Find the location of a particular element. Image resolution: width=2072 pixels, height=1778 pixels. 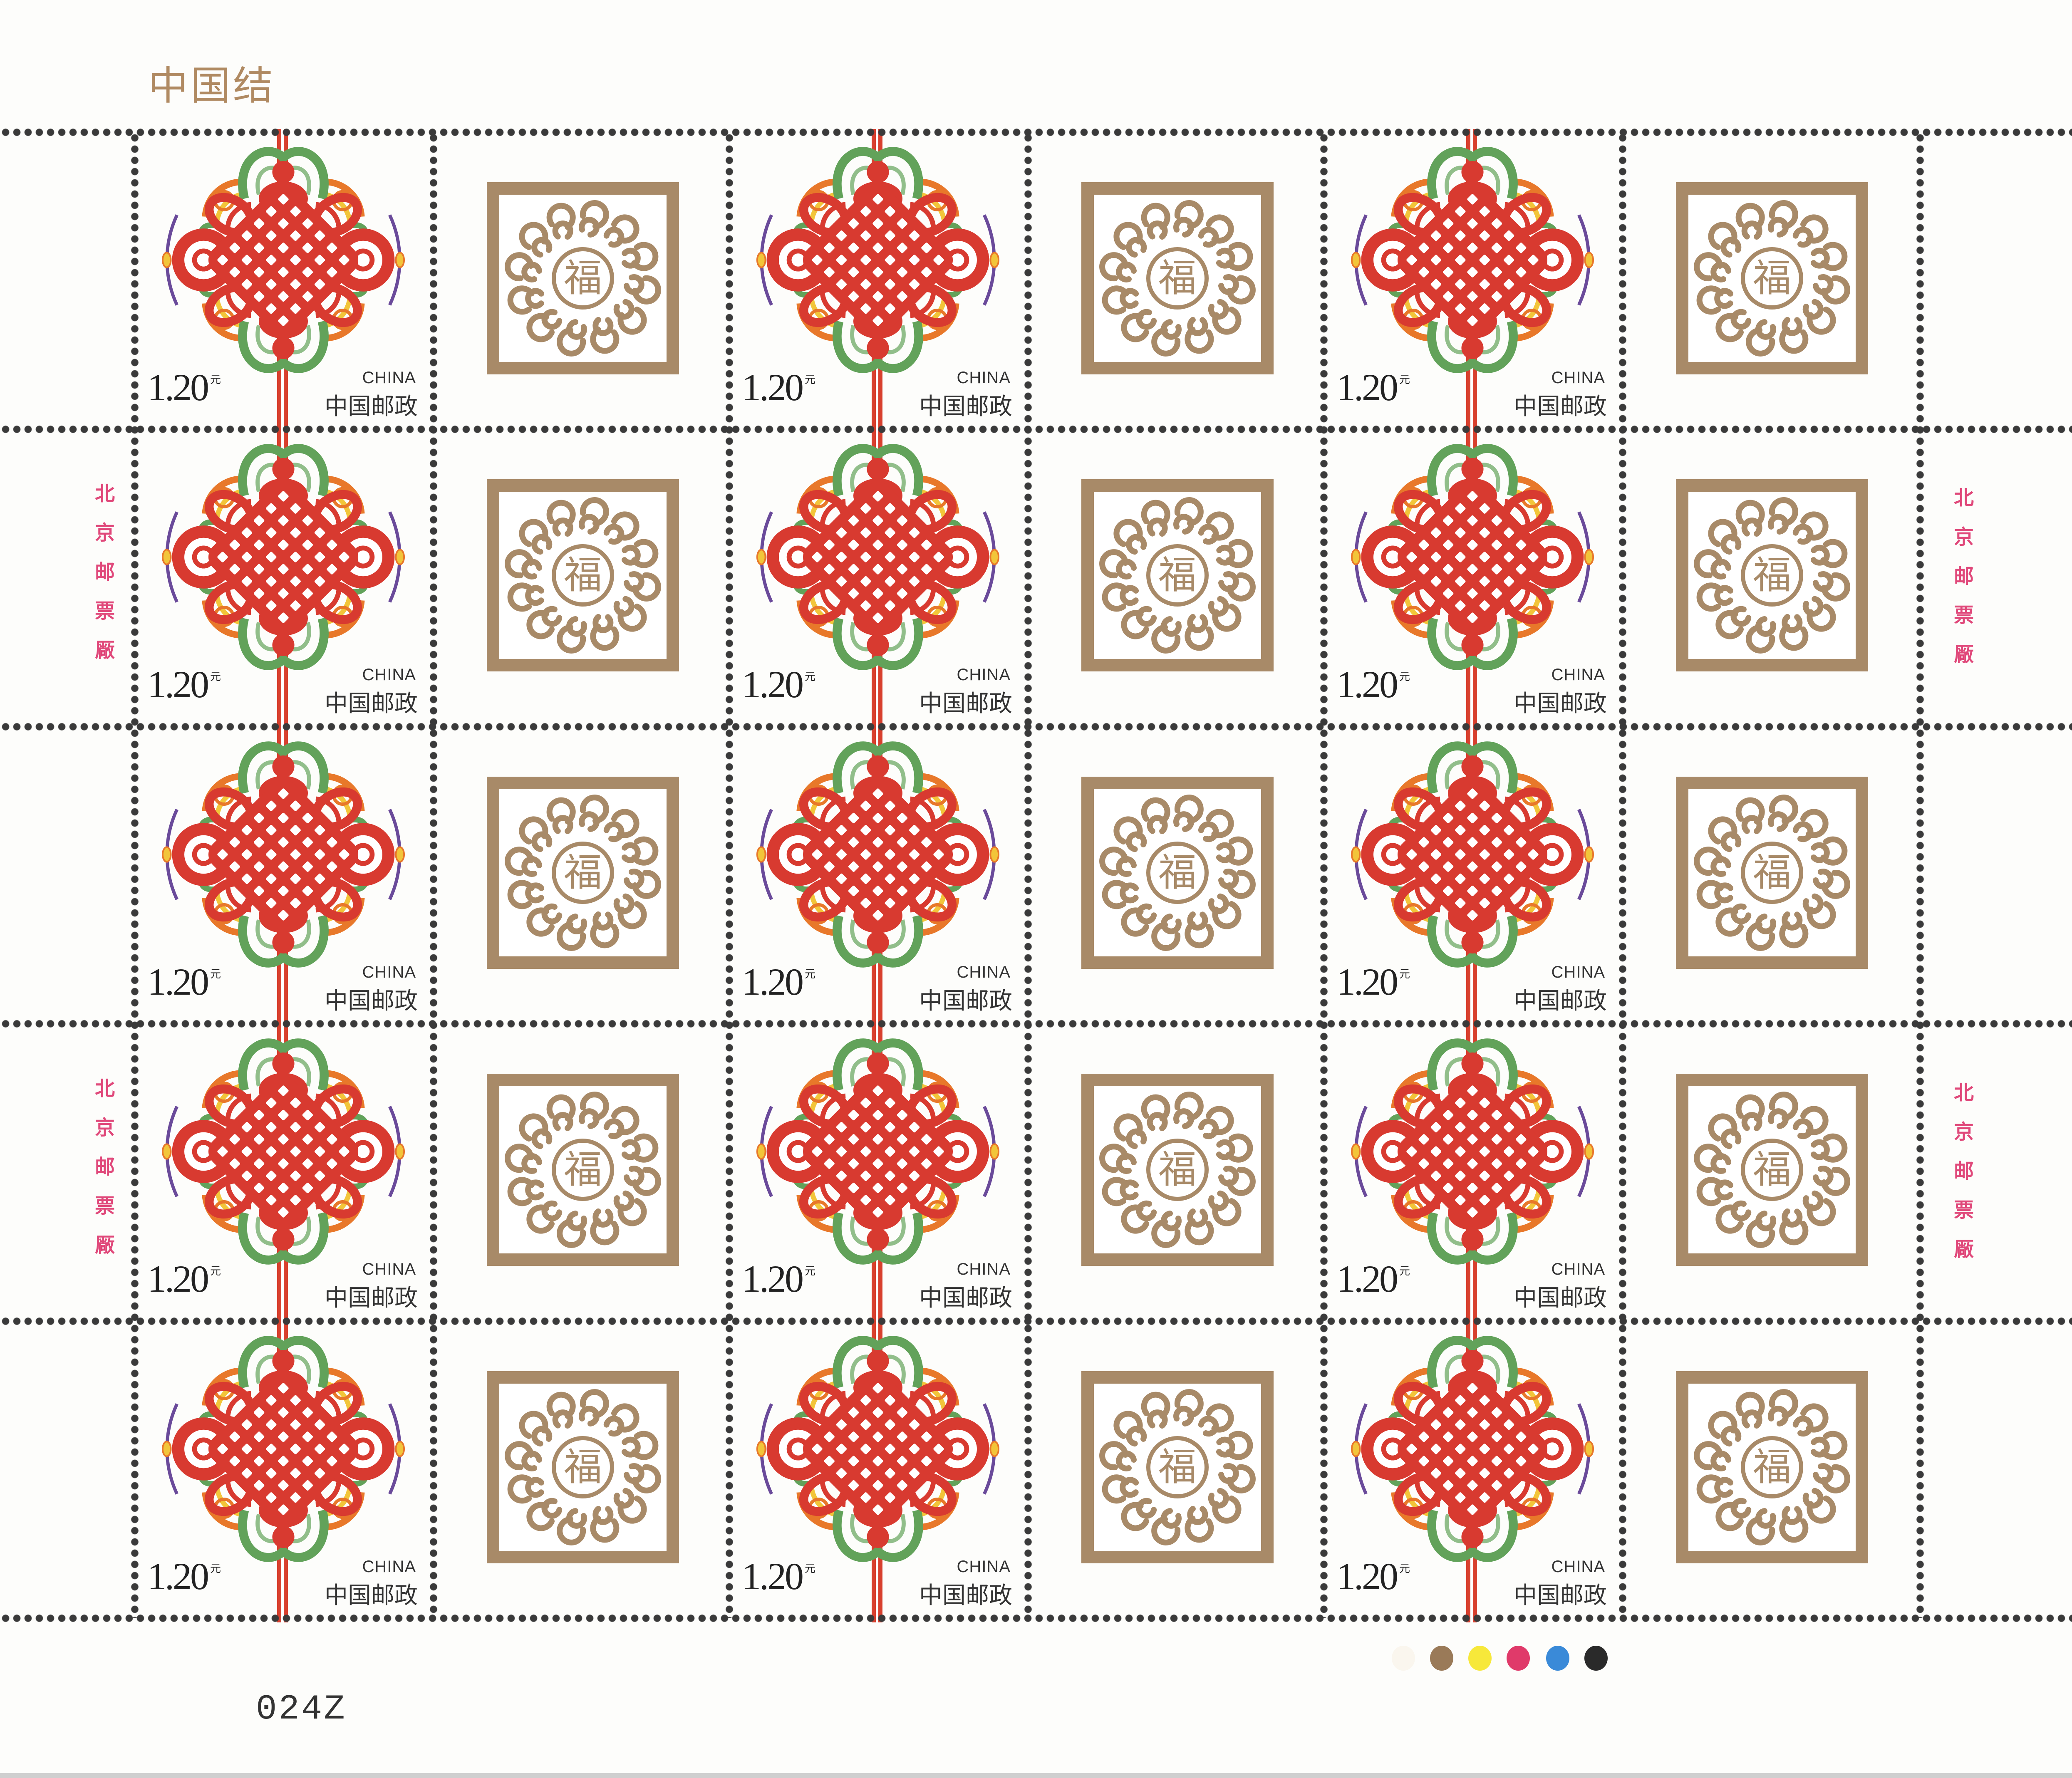

printer-imprint: 北京邮票厰 is located at coordinates (104, 572).